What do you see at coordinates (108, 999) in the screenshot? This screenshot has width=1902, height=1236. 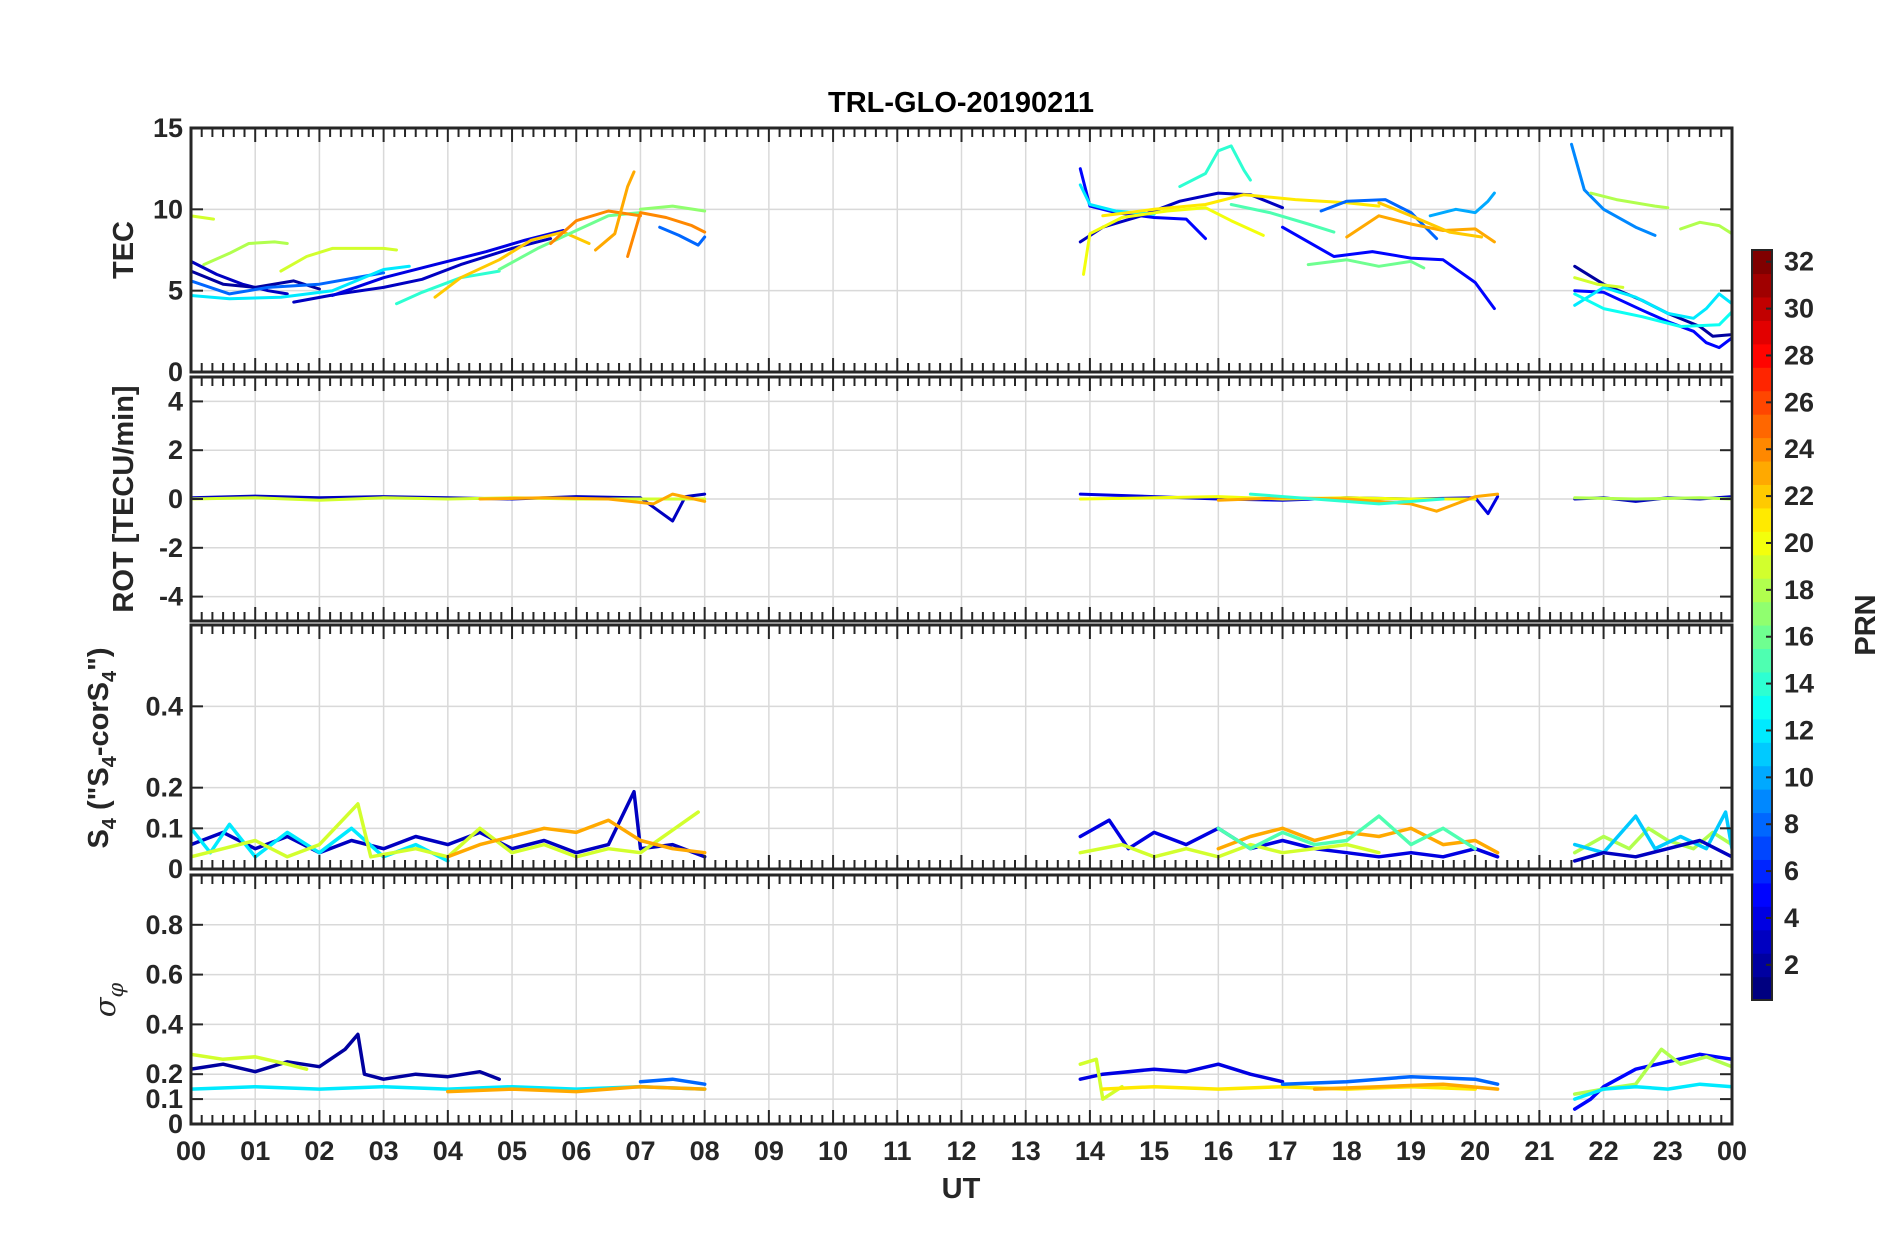 I see `y-axis-label-sigma-phi: σφ` at bounding box center [108, 999].